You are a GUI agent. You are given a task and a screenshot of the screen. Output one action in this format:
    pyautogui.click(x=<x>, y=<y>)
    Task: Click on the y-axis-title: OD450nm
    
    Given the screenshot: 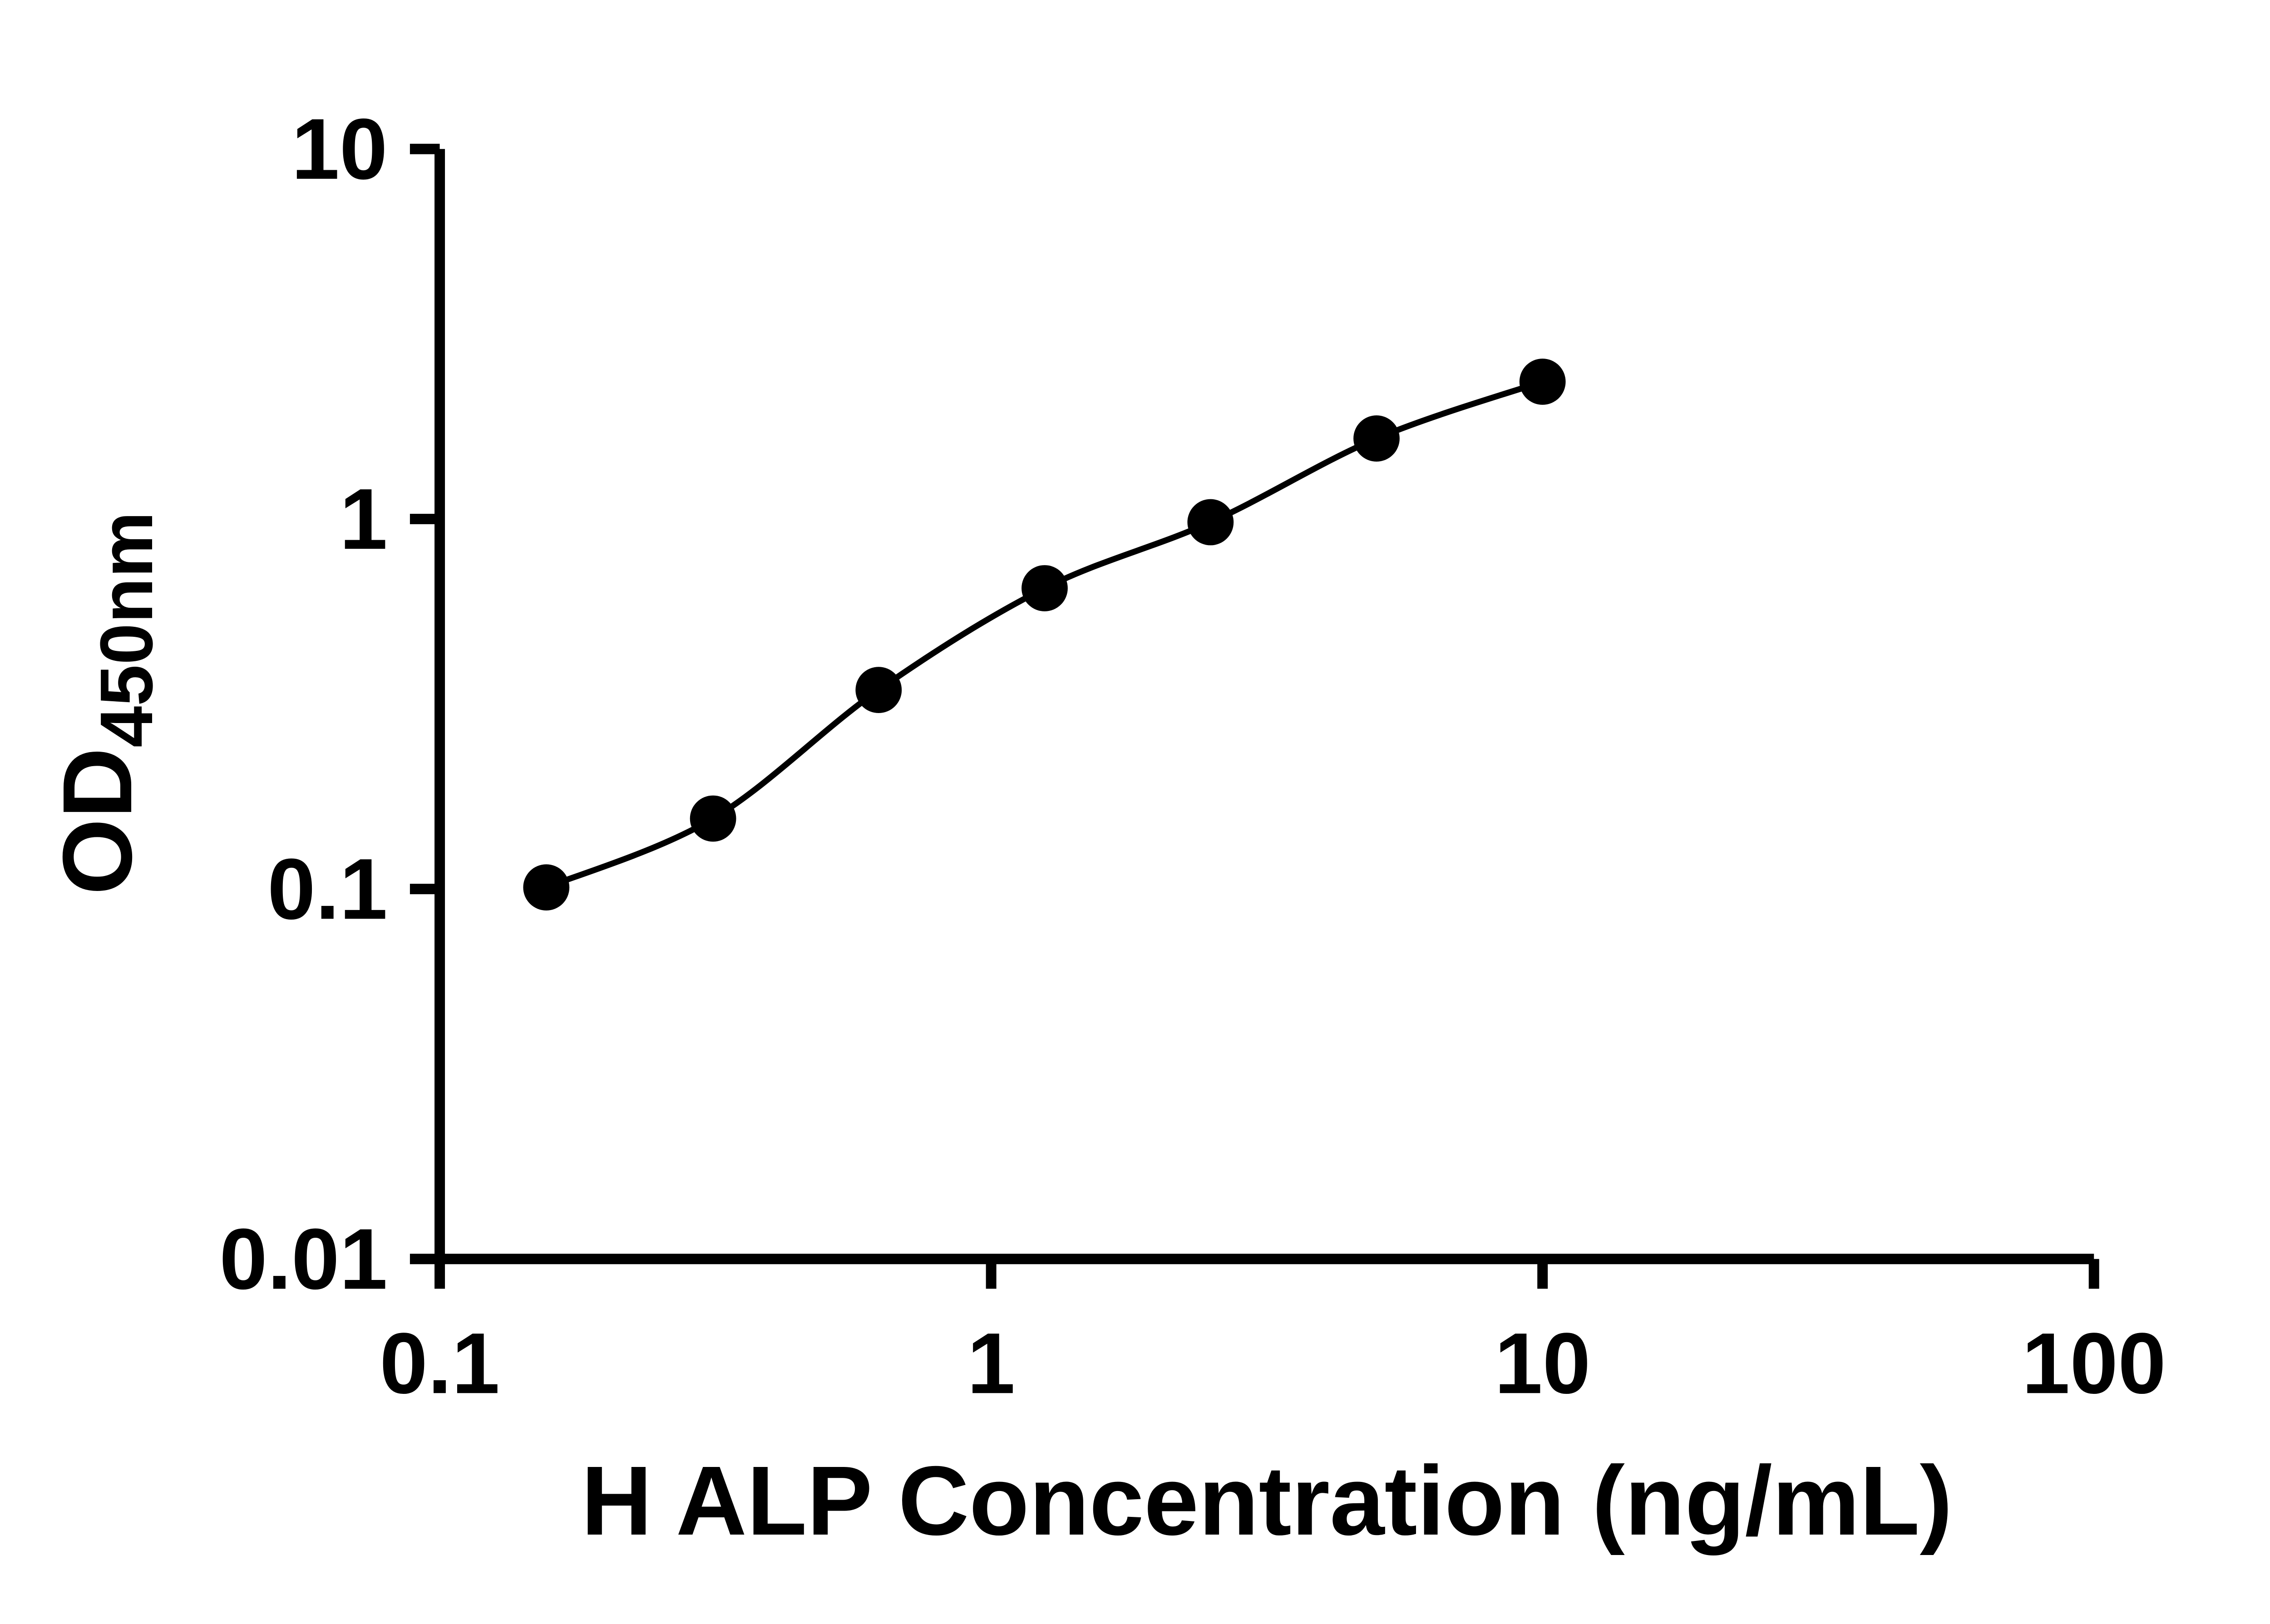 What is the action you would take?
    pyautogui.click(x=105, y=703)
    